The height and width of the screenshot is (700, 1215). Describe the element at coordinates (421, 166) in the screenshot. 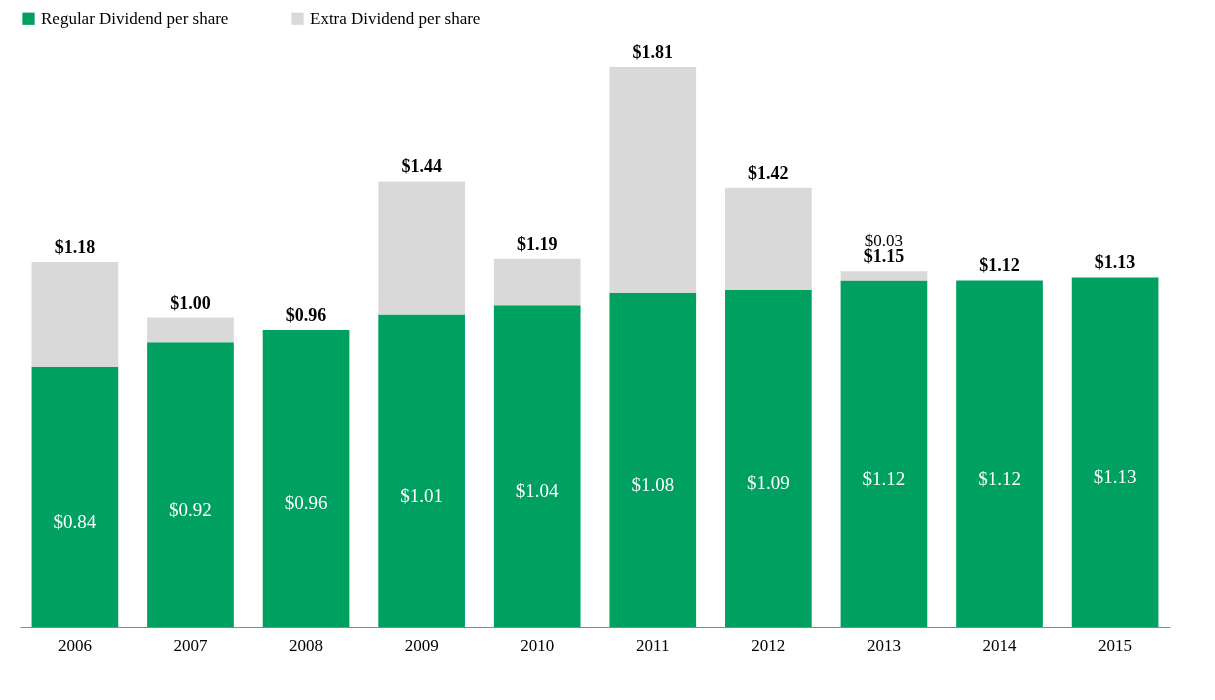

I see `total-label: $1.44` at that location.